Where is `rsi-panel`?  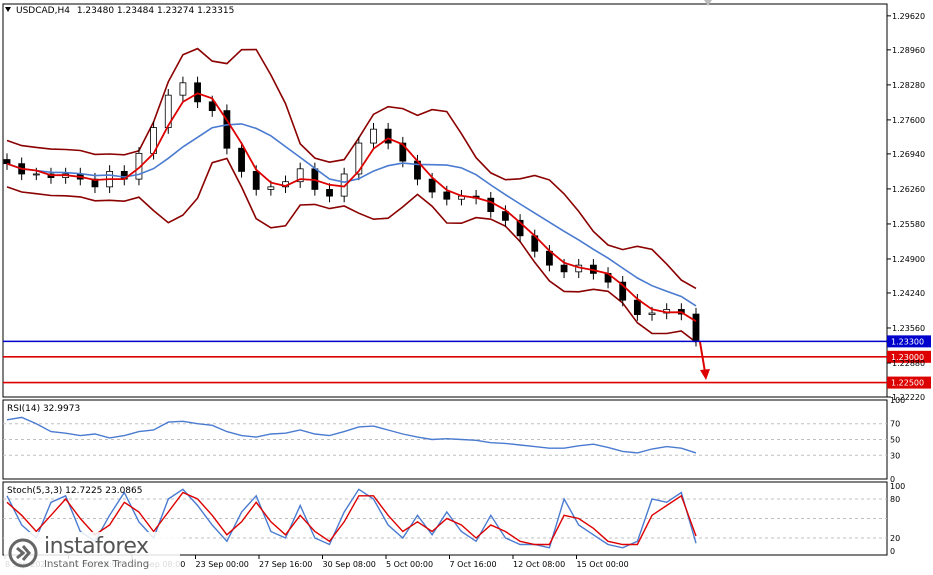
rsi-panel is located at coordinates (445, 439).